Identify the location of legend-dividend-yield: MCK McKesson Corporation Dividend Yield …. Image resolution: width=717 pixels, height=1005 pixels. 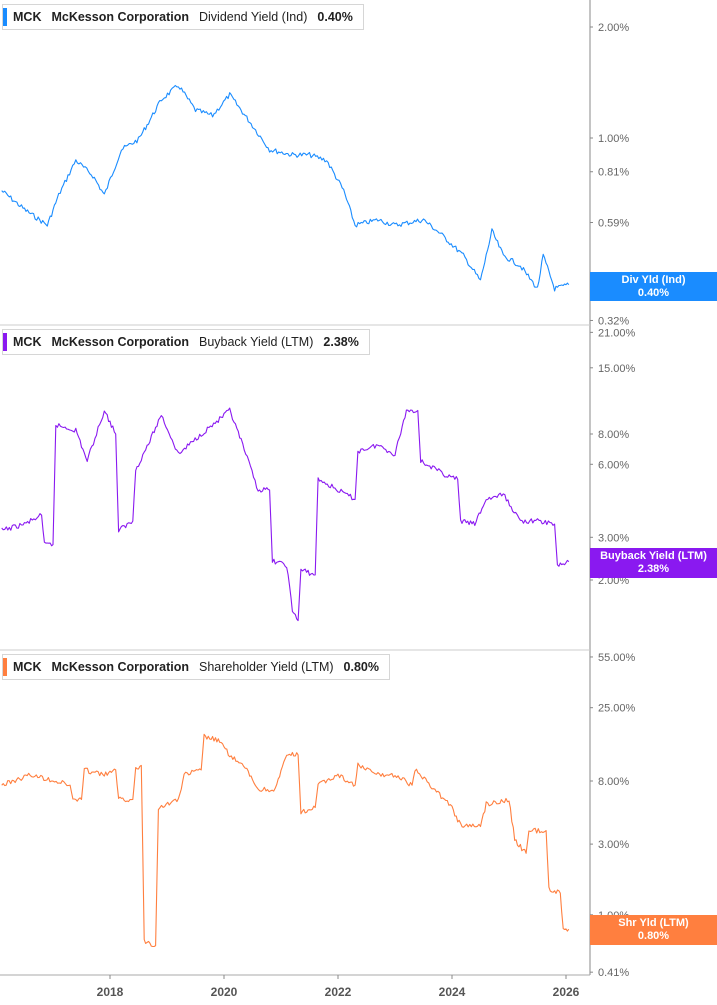
(183, 17).